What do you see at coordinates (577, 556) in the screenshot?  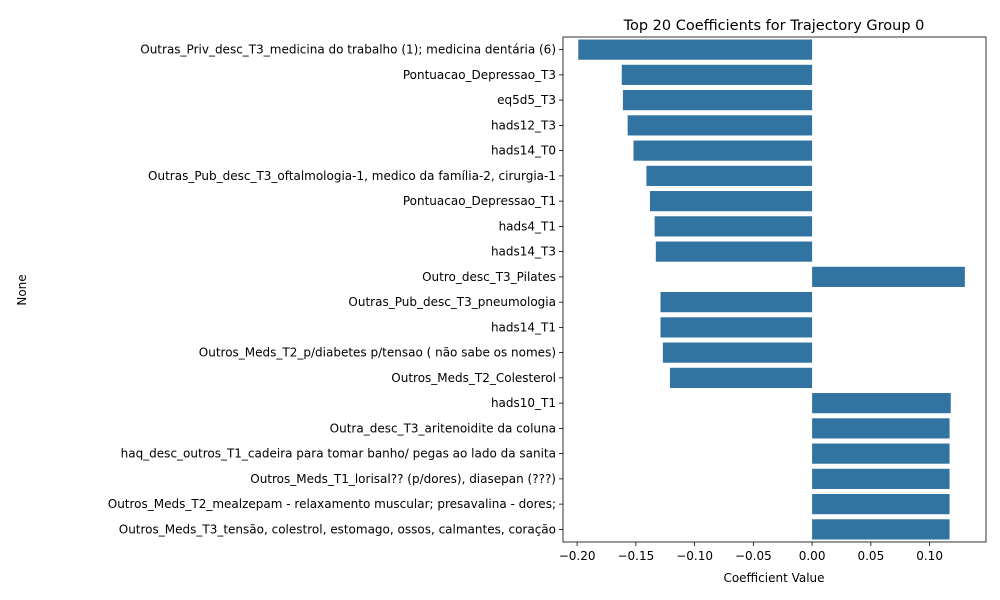 I see `x-tick-label: −0.20` at bounding box center [577, 556].